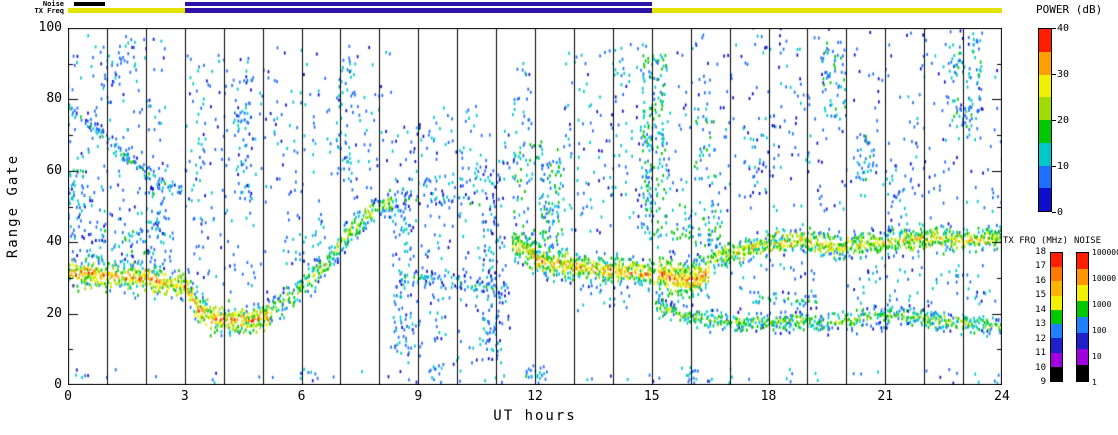  I want to click on x-tick-label: 6, so click(301, 396).